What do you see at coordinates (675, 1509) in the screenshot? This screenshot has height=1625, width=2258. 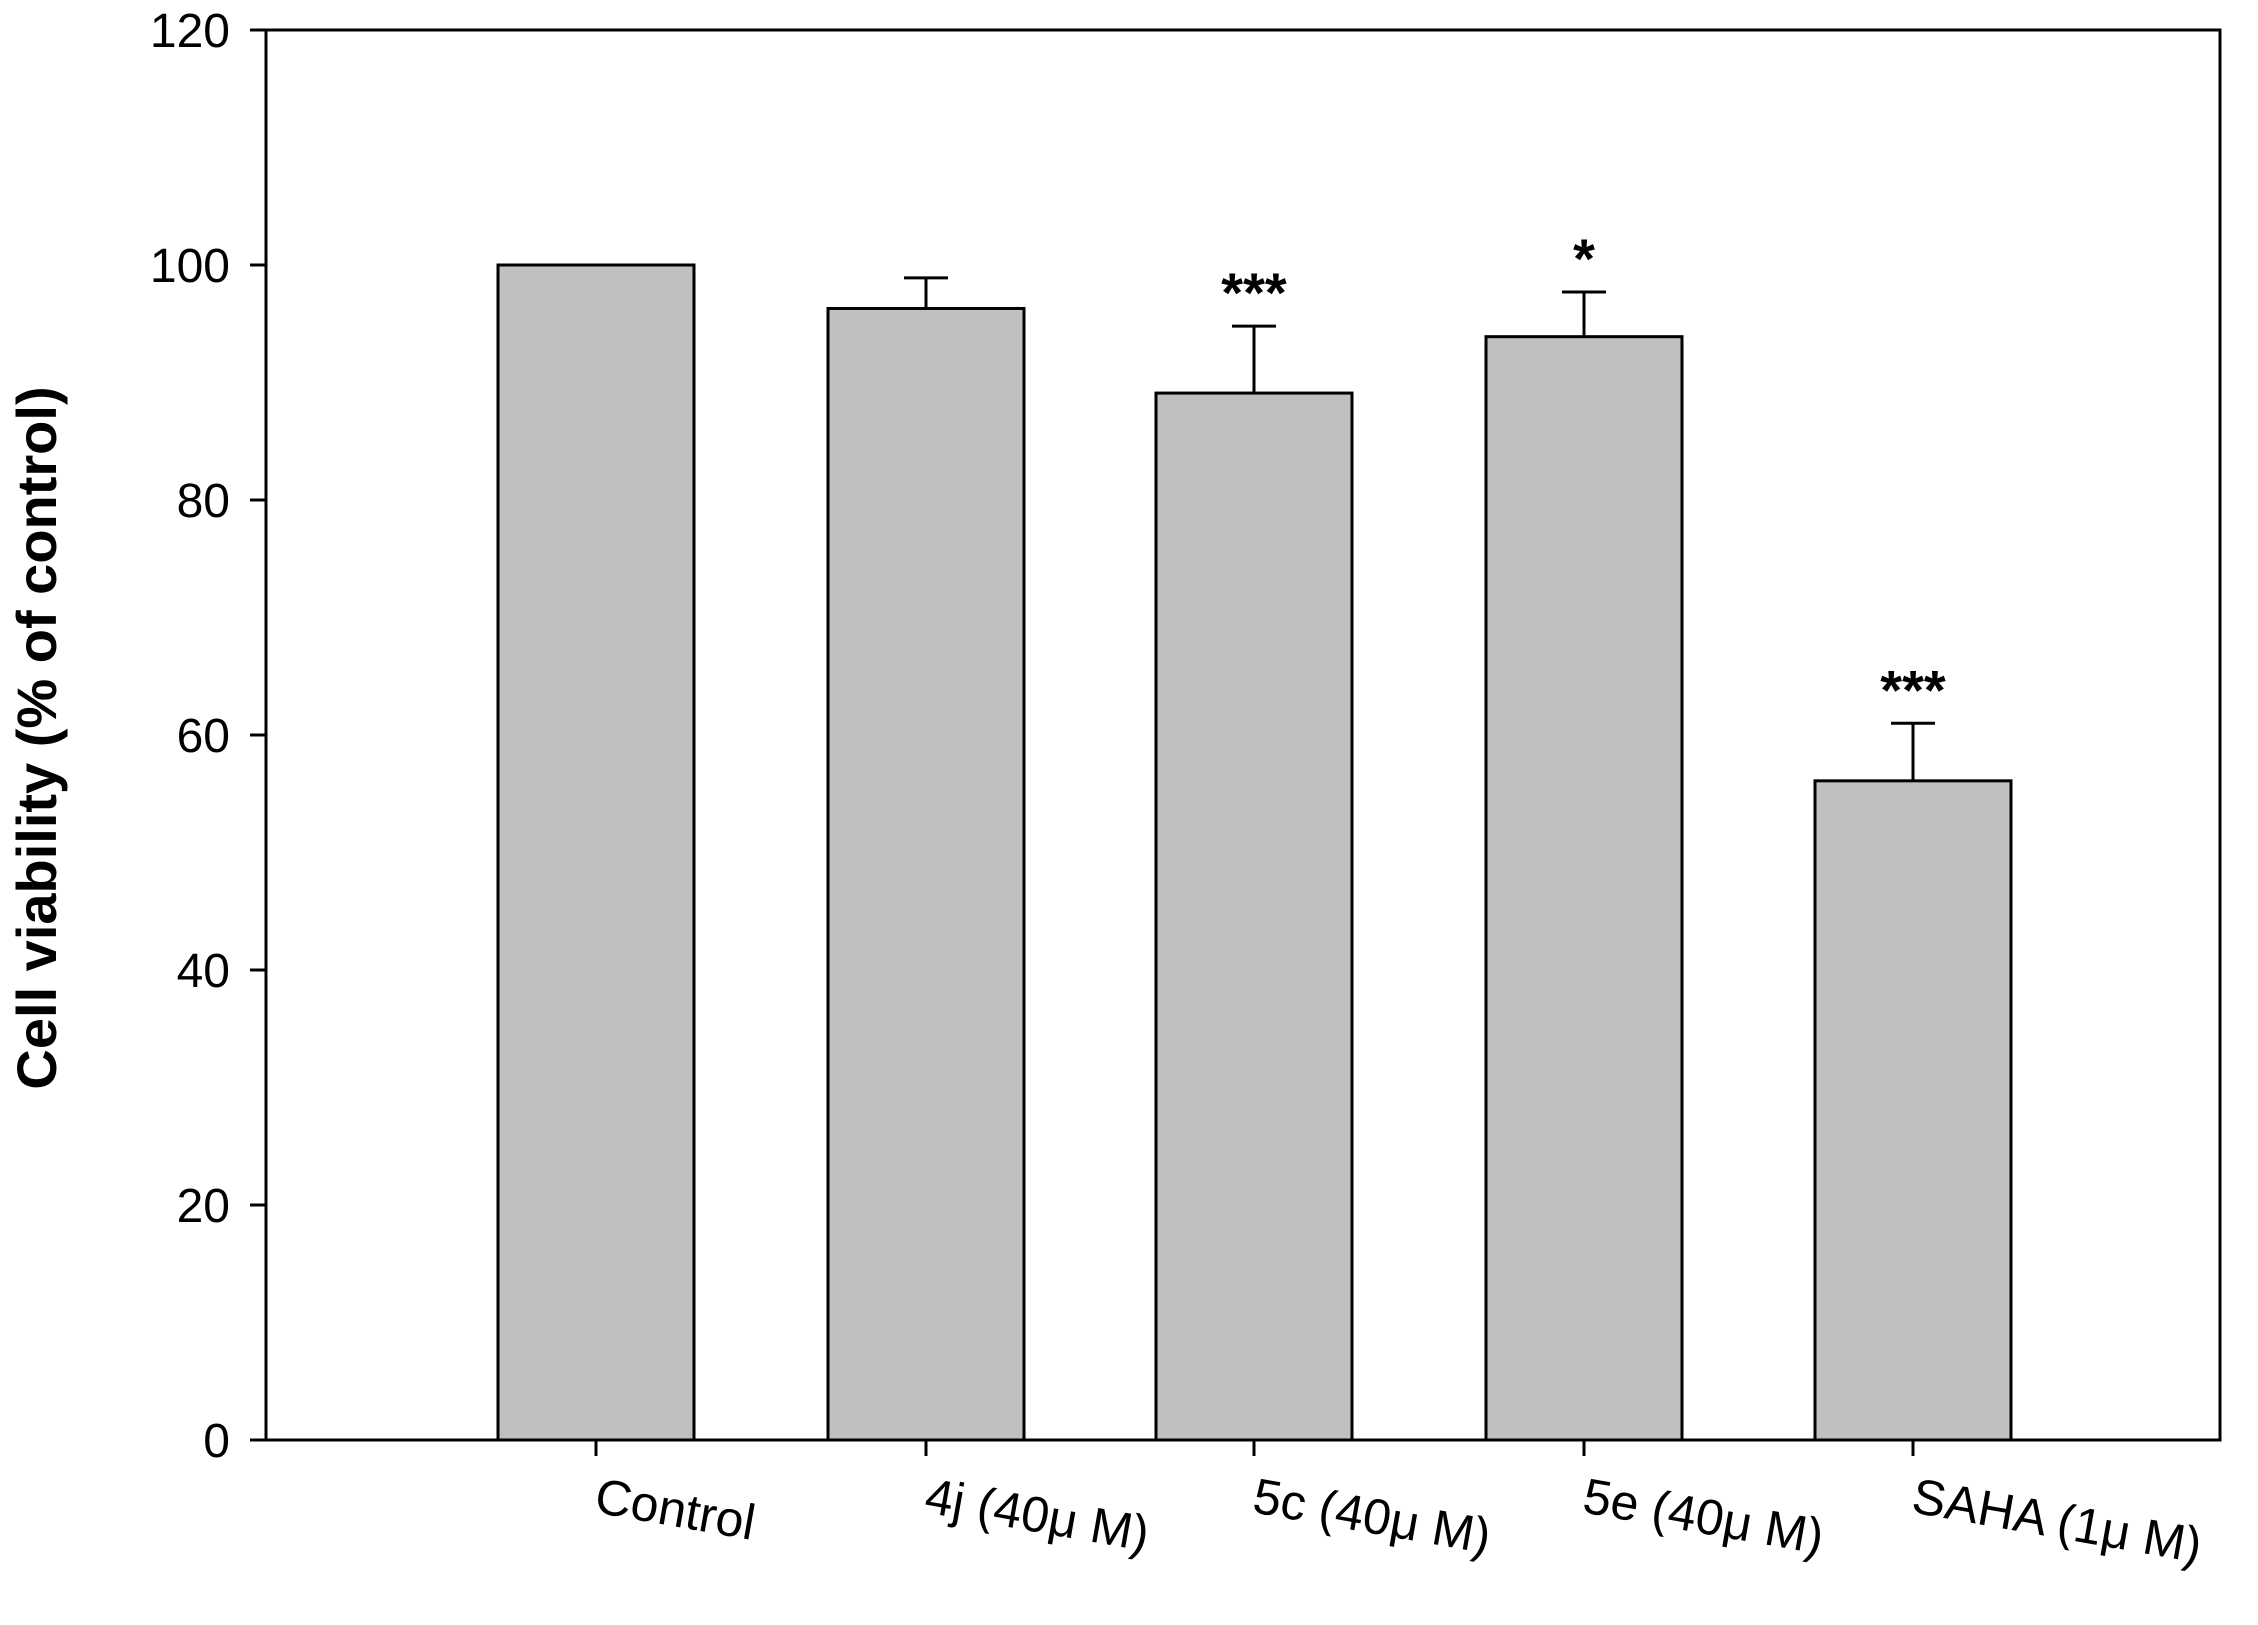 I see `x-tick-label: Control` at bounding box center [675, 1509].